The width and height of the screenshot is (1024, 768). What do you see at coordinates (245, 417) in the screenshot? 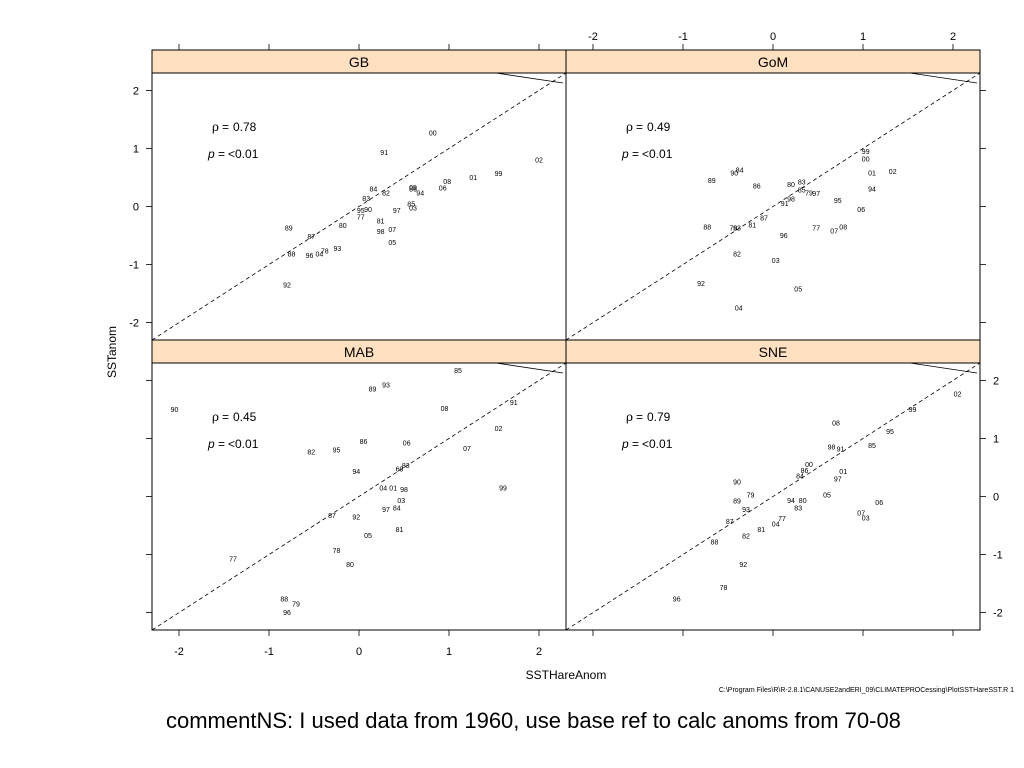
I see `rho-value: 0.45` at bounding box center [245, 417].